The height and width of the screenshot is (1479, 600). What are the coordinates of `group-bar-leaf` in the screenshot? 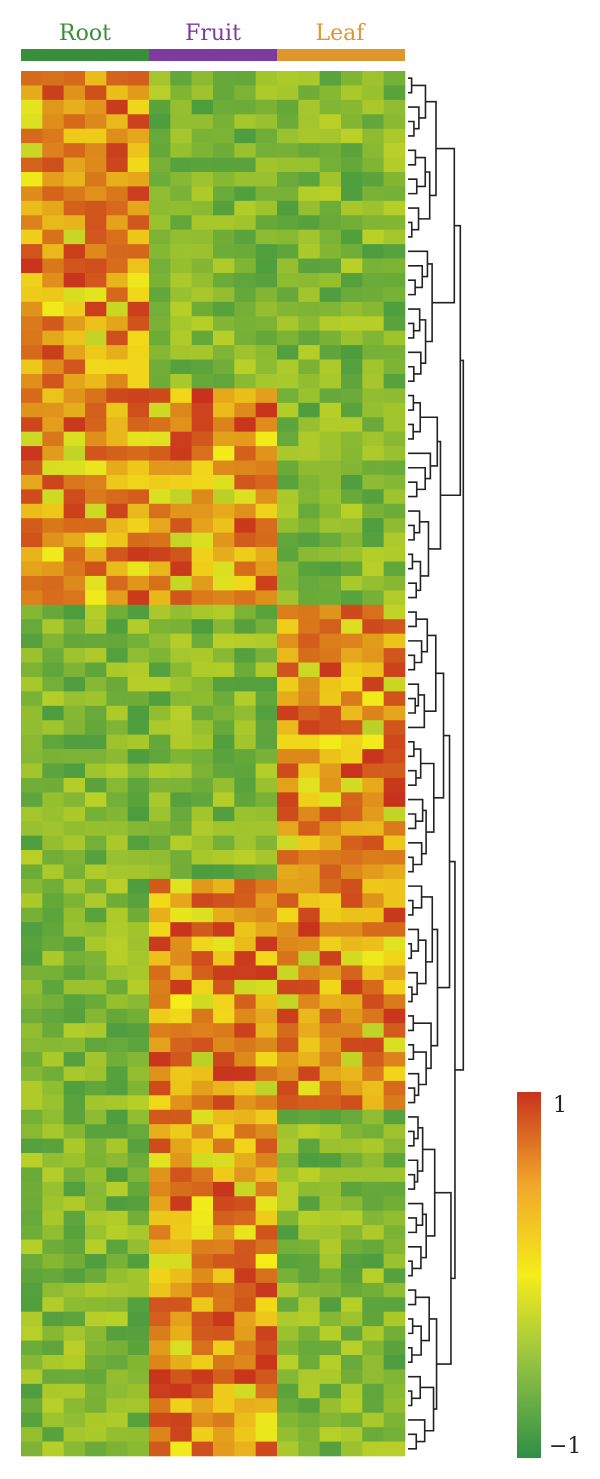 It's located at (341, 55).